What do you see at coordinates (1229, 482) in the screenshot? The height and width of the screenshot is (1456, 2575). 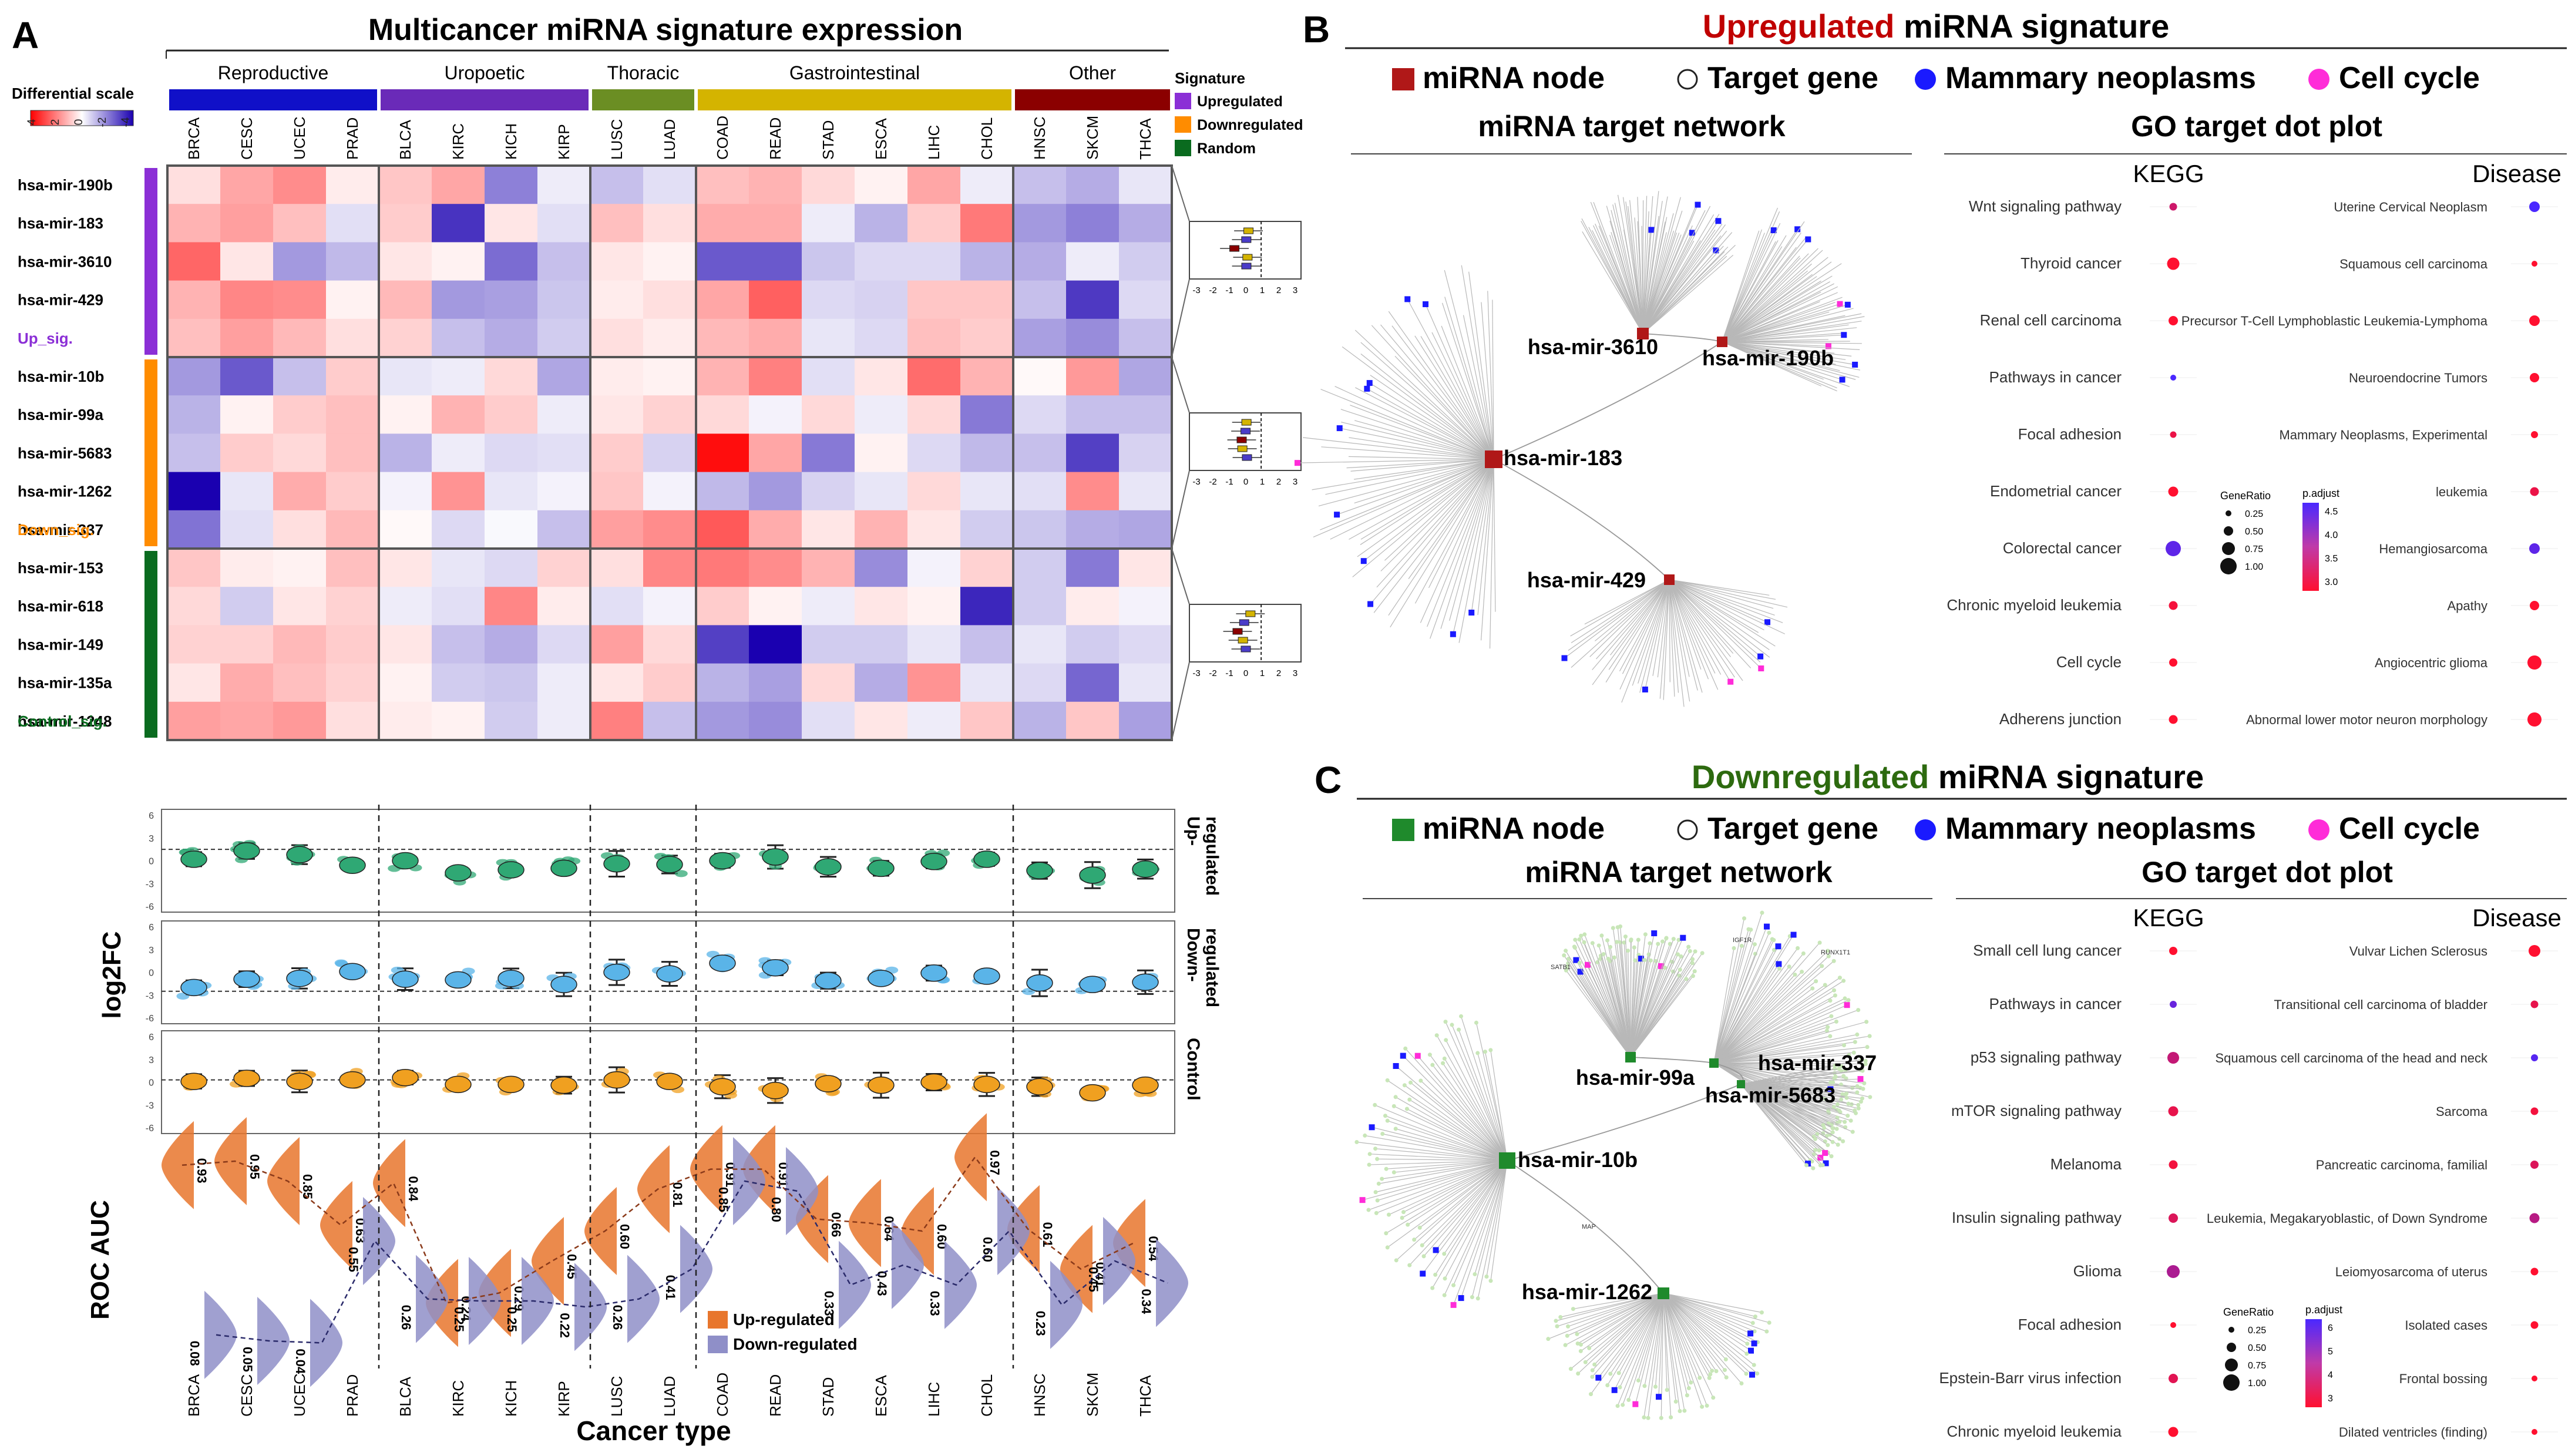 I see `forest-tick-label: -1` at bounding box center [1229, 482].